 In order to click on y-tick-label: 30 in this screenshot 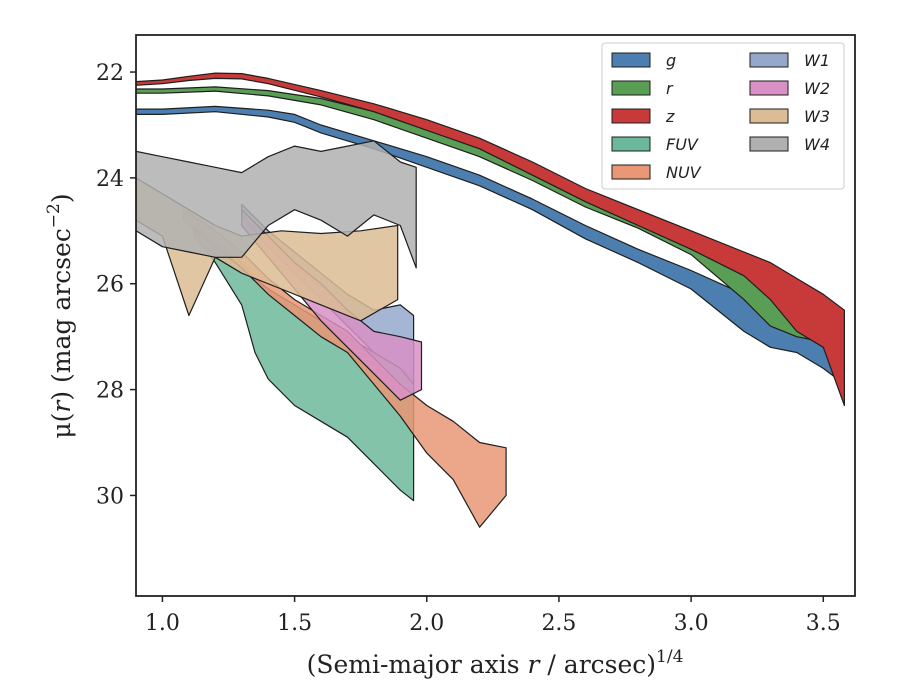, I will do `click(110, 496)`.